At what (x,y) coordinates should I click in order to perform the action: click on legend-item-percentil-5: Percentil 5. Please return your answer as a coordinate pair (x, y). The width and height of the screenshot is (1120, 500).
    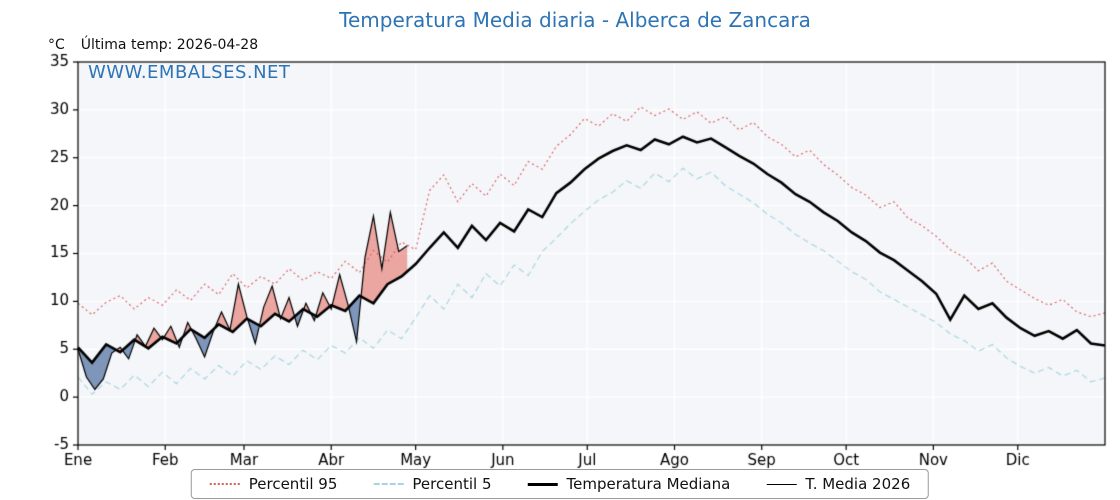
    Looking at the image, I should click on (432, 484).